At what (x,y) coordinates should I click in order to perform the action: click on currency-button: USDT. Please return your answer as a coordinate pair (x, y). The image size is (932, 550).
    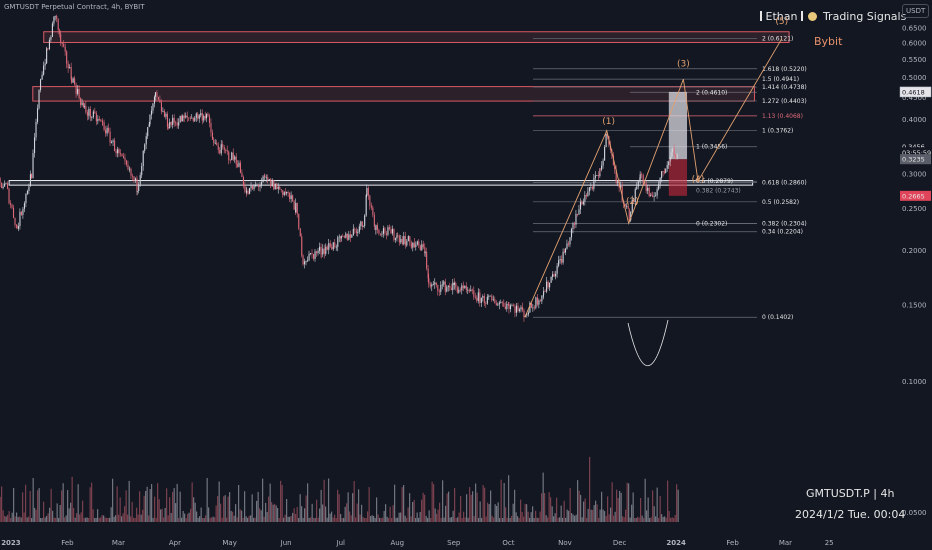
    Looking at the image, I should click on (916, 11).